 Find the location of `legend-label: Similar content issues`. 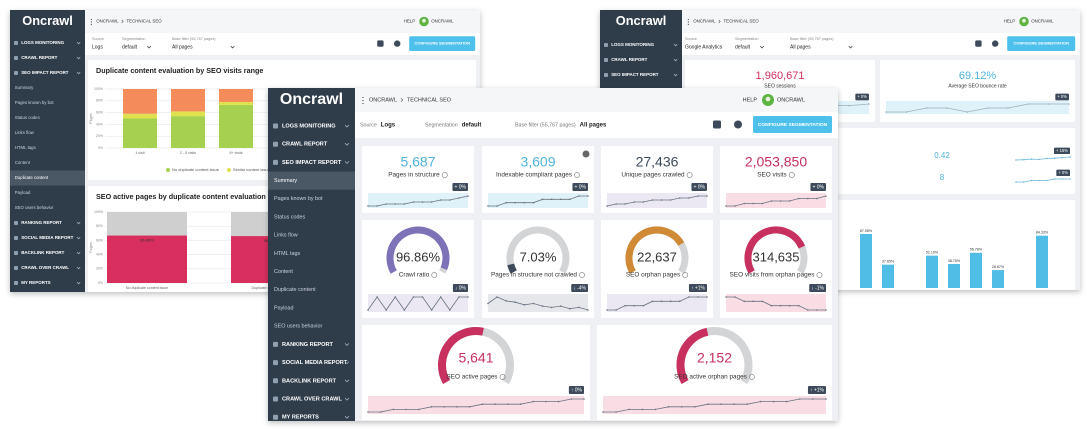

legend-label: Similar content issues is located at coordinates (252, 169).